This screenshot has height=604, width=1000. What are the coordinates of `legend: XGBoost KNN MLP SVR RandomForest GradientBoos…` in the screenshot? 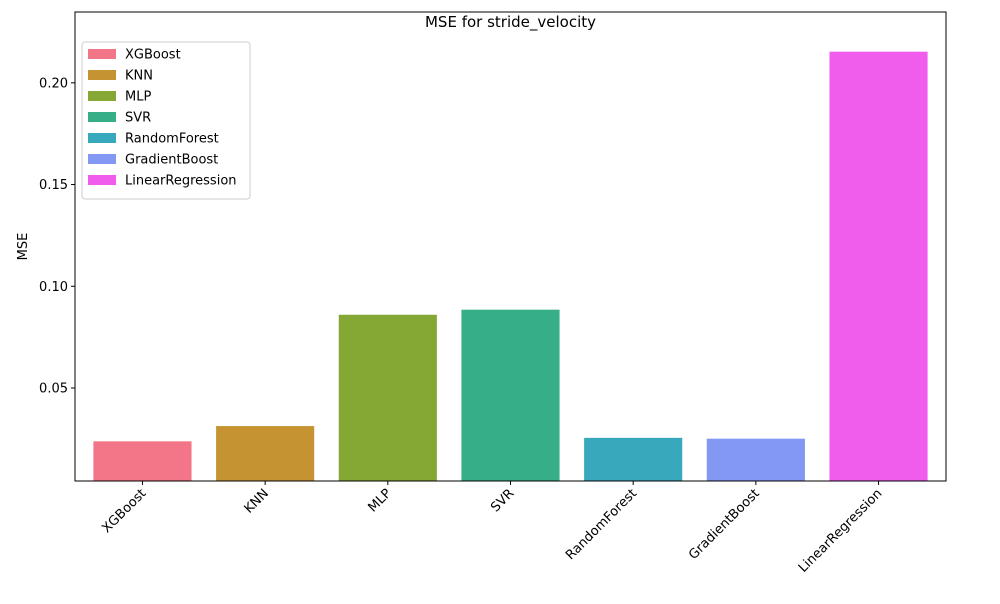 It's located at (166, 120).